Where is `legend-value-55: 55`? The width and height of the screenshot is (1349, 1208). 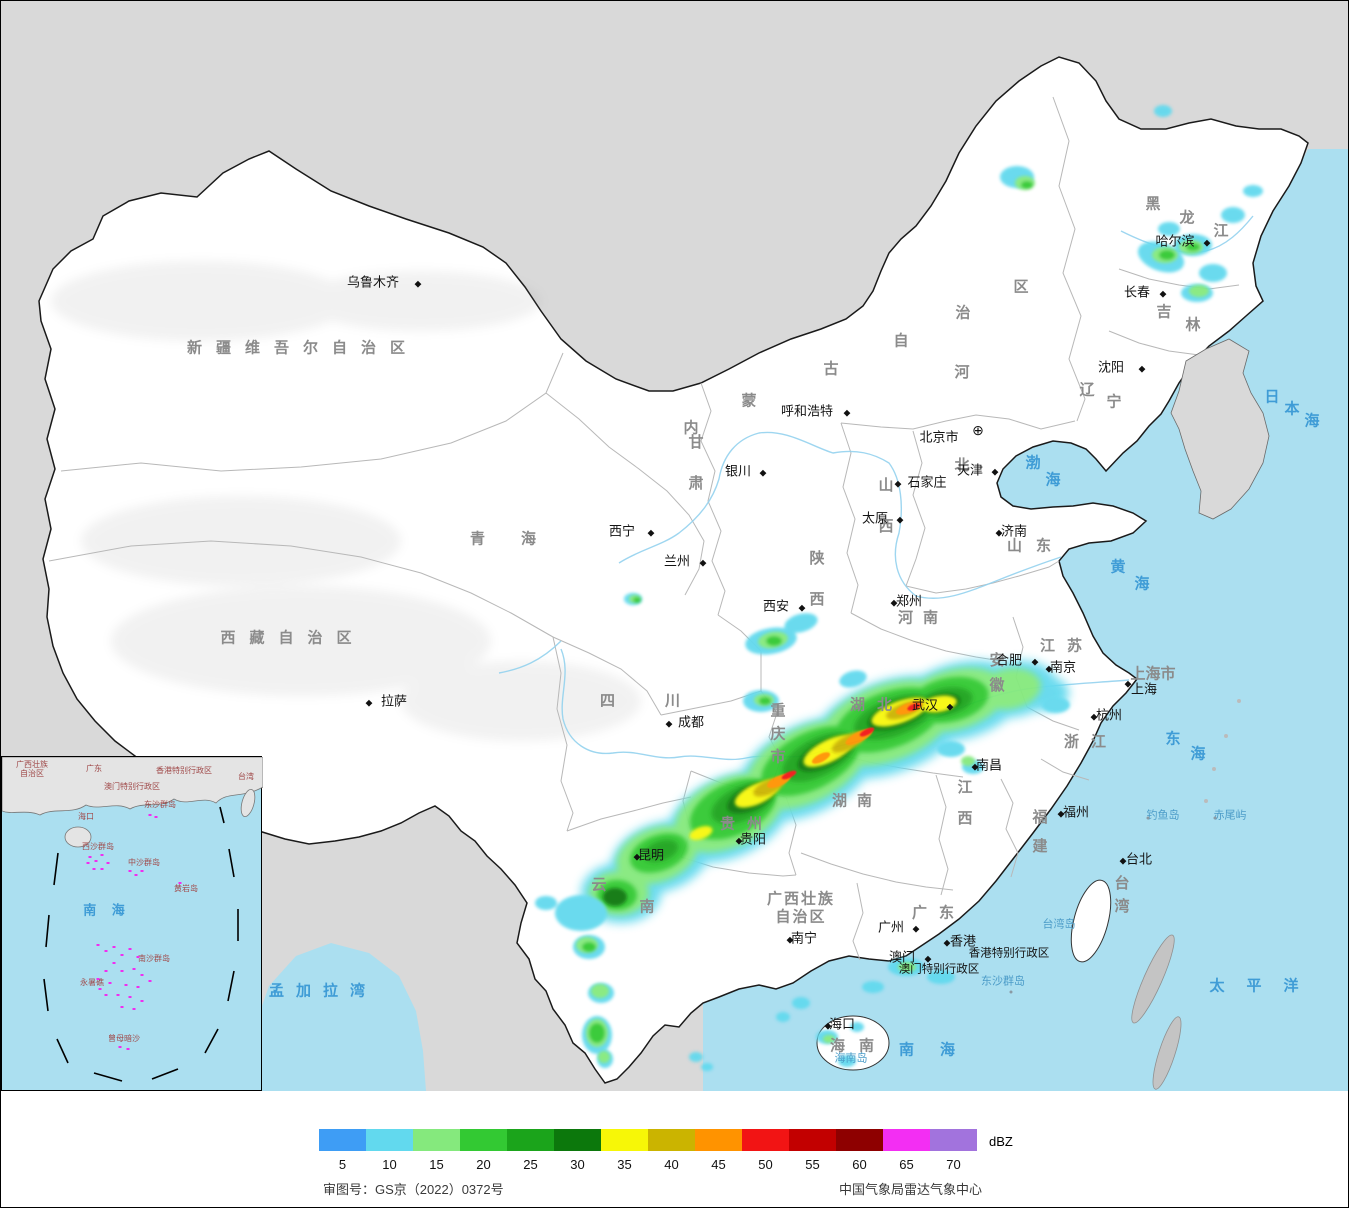
legend-value-55: 55 is located at coordinates (812, 1164).